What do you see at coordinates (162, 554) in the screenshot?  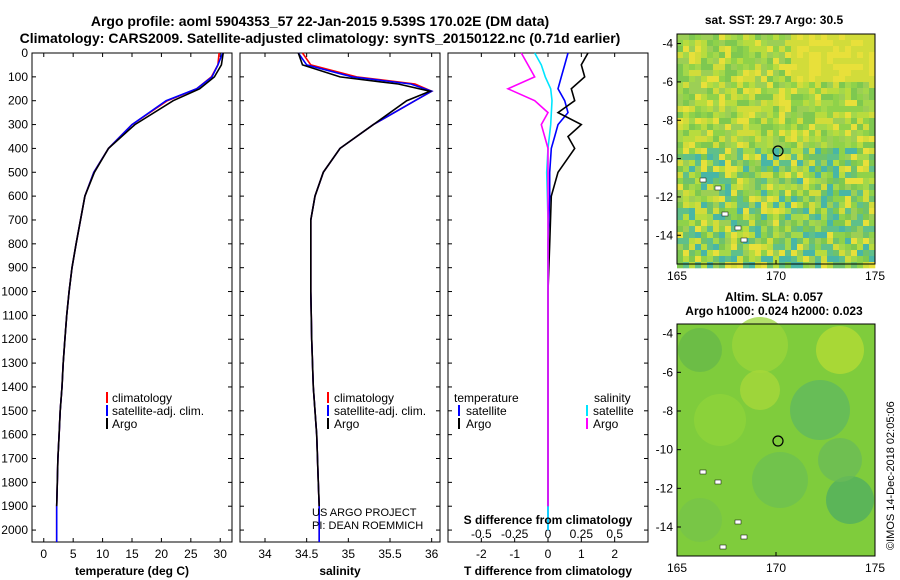 I see `x-tick-label: 20` at bounding box center [162, 554].